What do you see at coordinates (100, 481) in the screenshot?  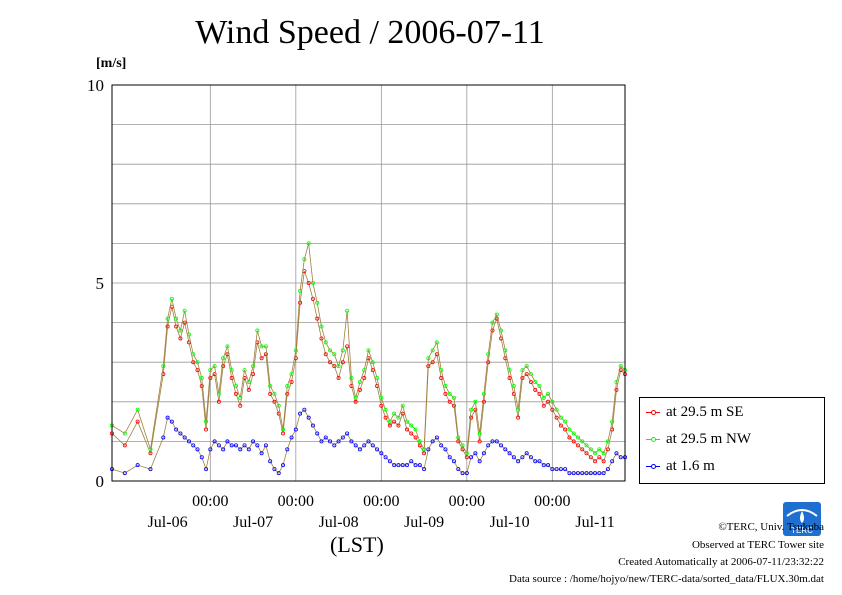 I see `y-tick-label: 0` at bounding box center [100, 481].